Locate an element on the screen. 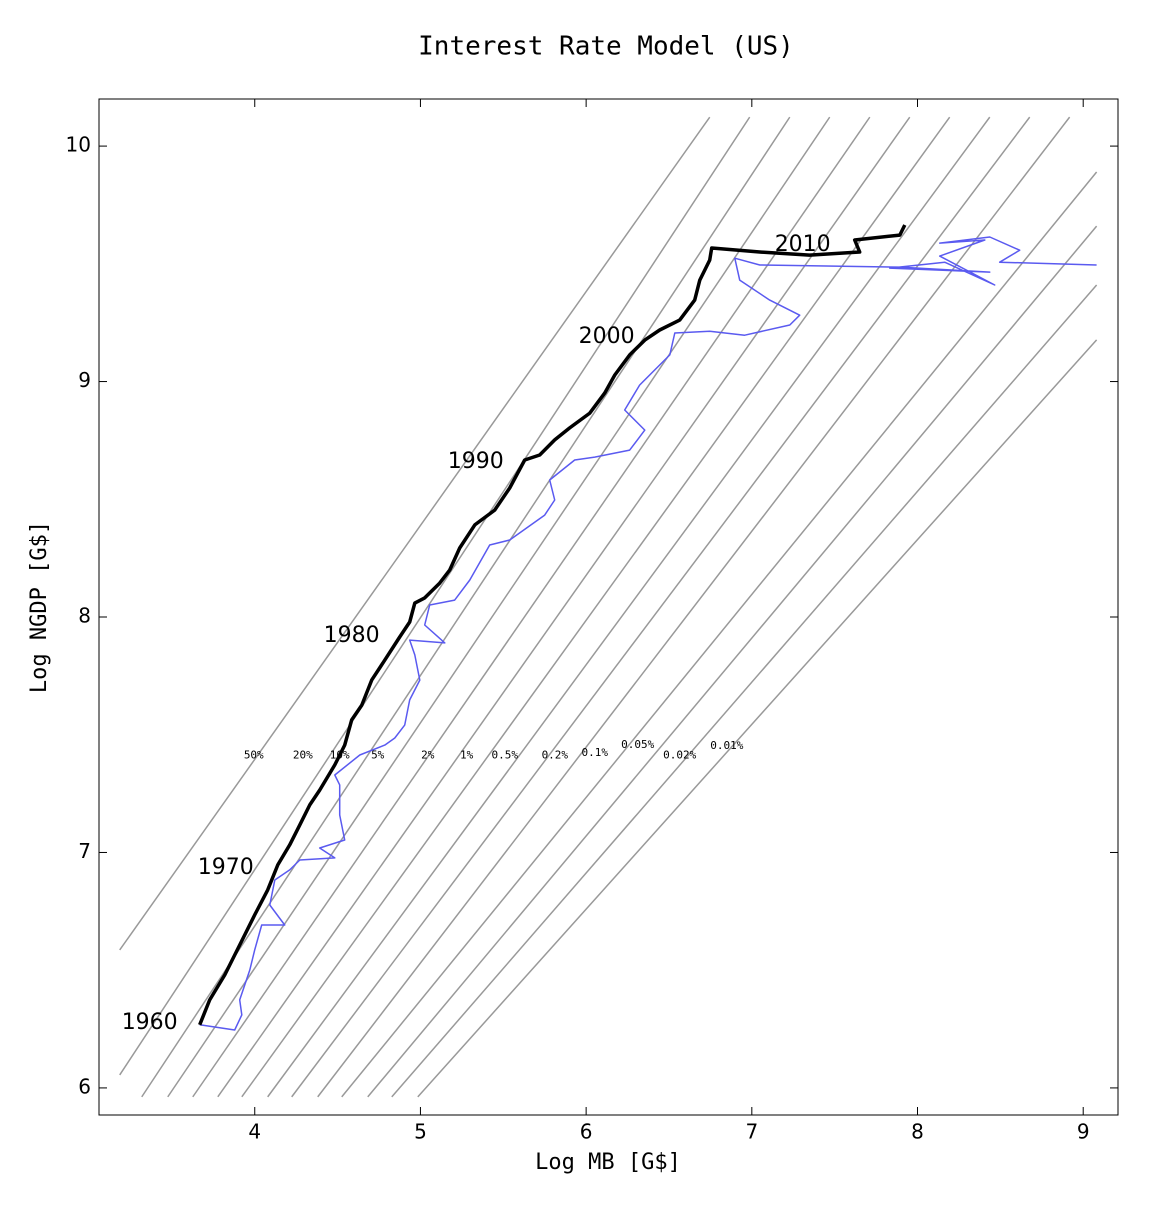 This screenshot has width=1152, height=1205. y-tick-label: 6 is located at coordinates (84, 1086).